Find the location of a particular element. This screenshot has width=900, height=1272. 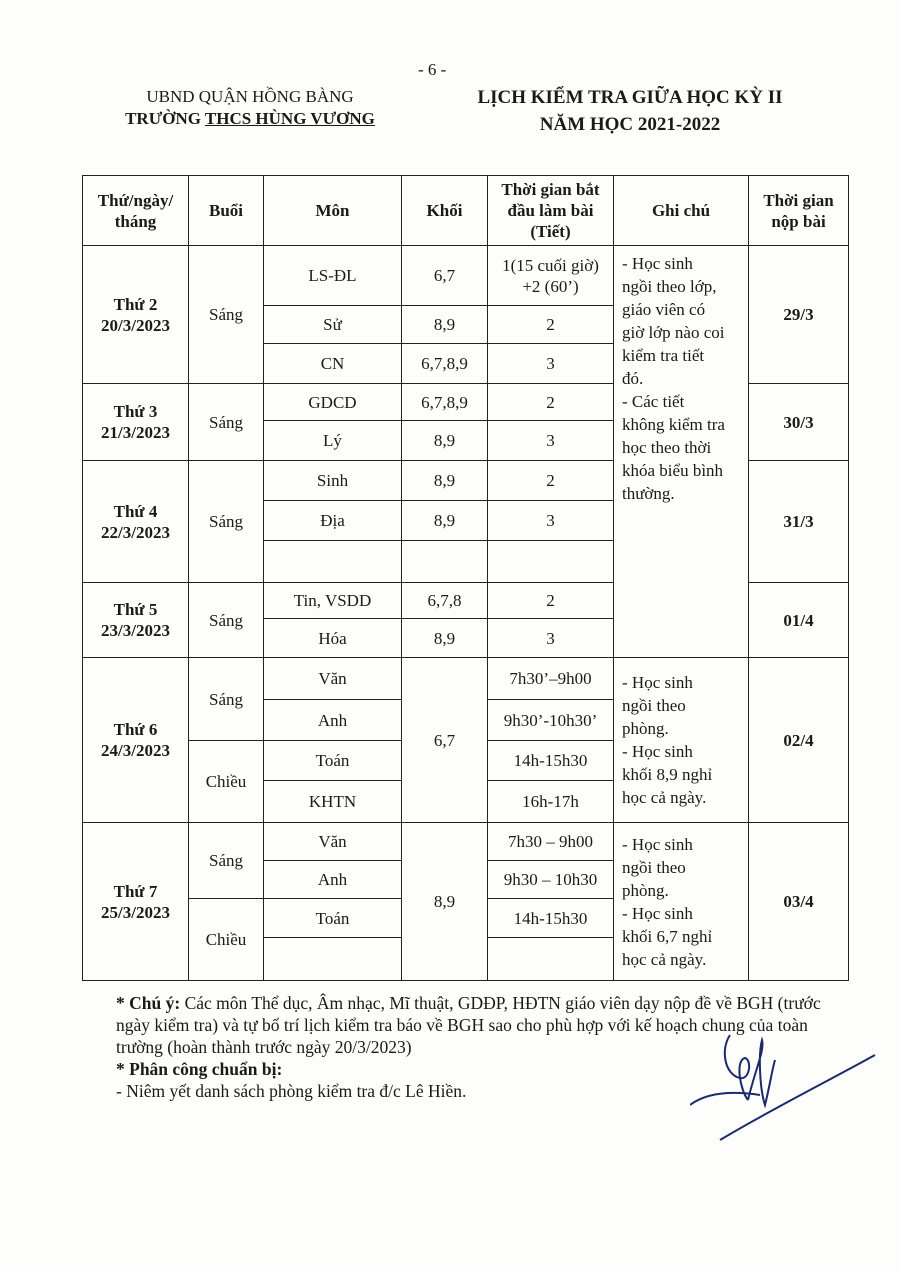

title-line-2: NĂM HỌC 2021-2022 is located at coordinates (630, 124).